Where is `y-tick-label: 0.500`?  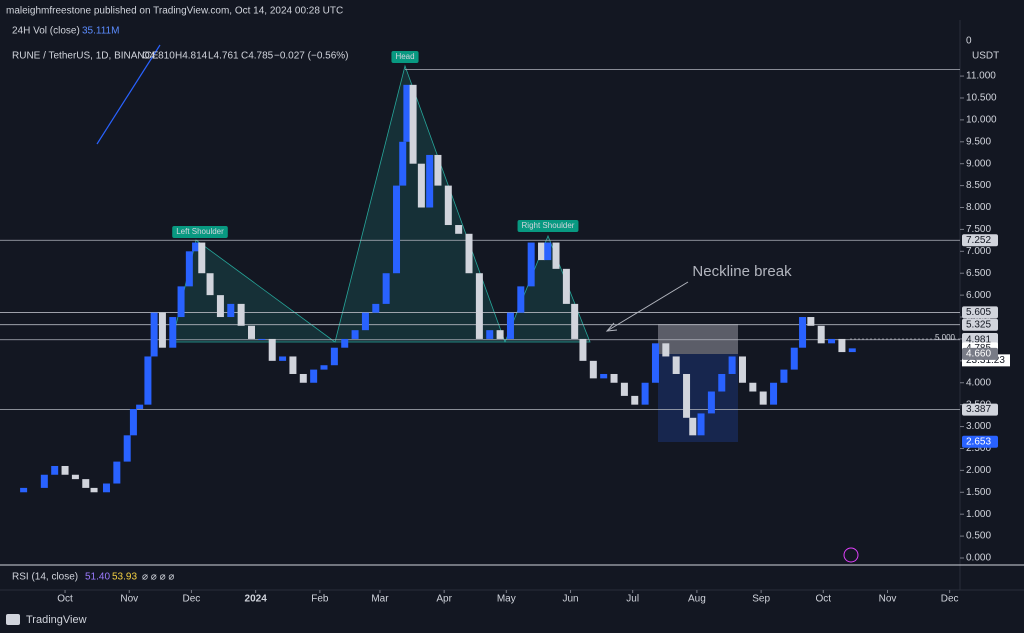 y-tick-label: 0.500 is located at coordinates (978, 536).